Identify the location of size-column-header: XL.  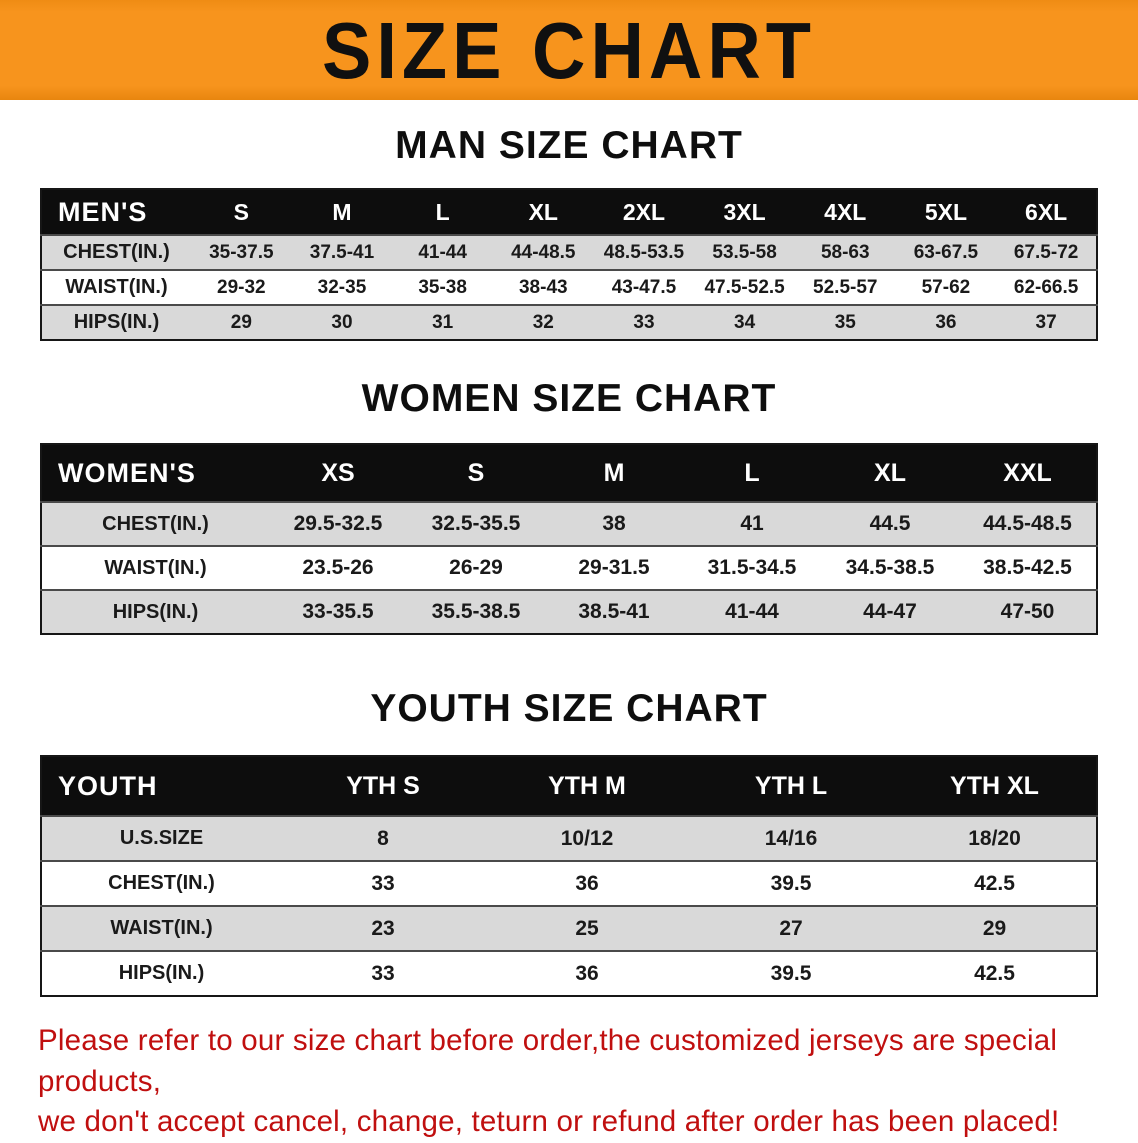
(890, 473).